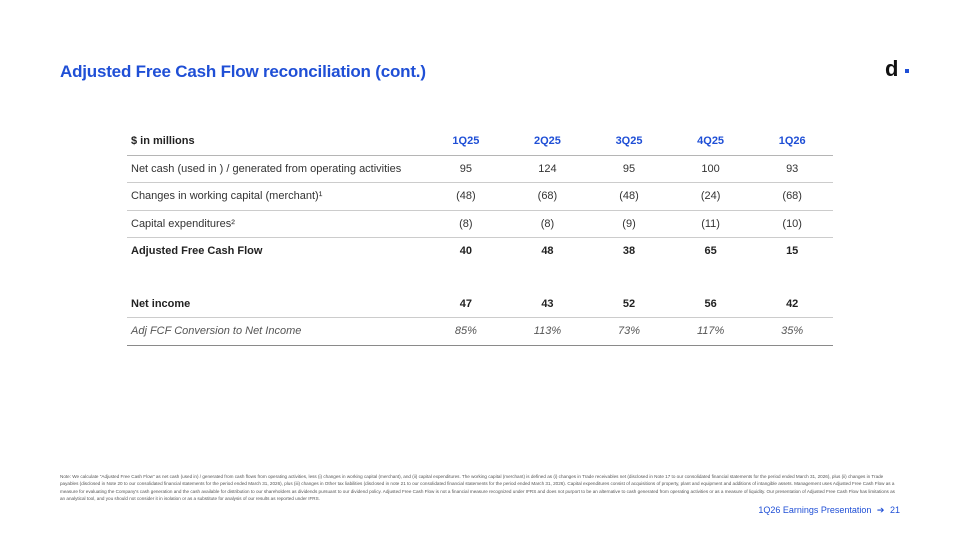 This screenshot has width=960, height=540. I want to click on cell-value: 117%, so click(710, 331).